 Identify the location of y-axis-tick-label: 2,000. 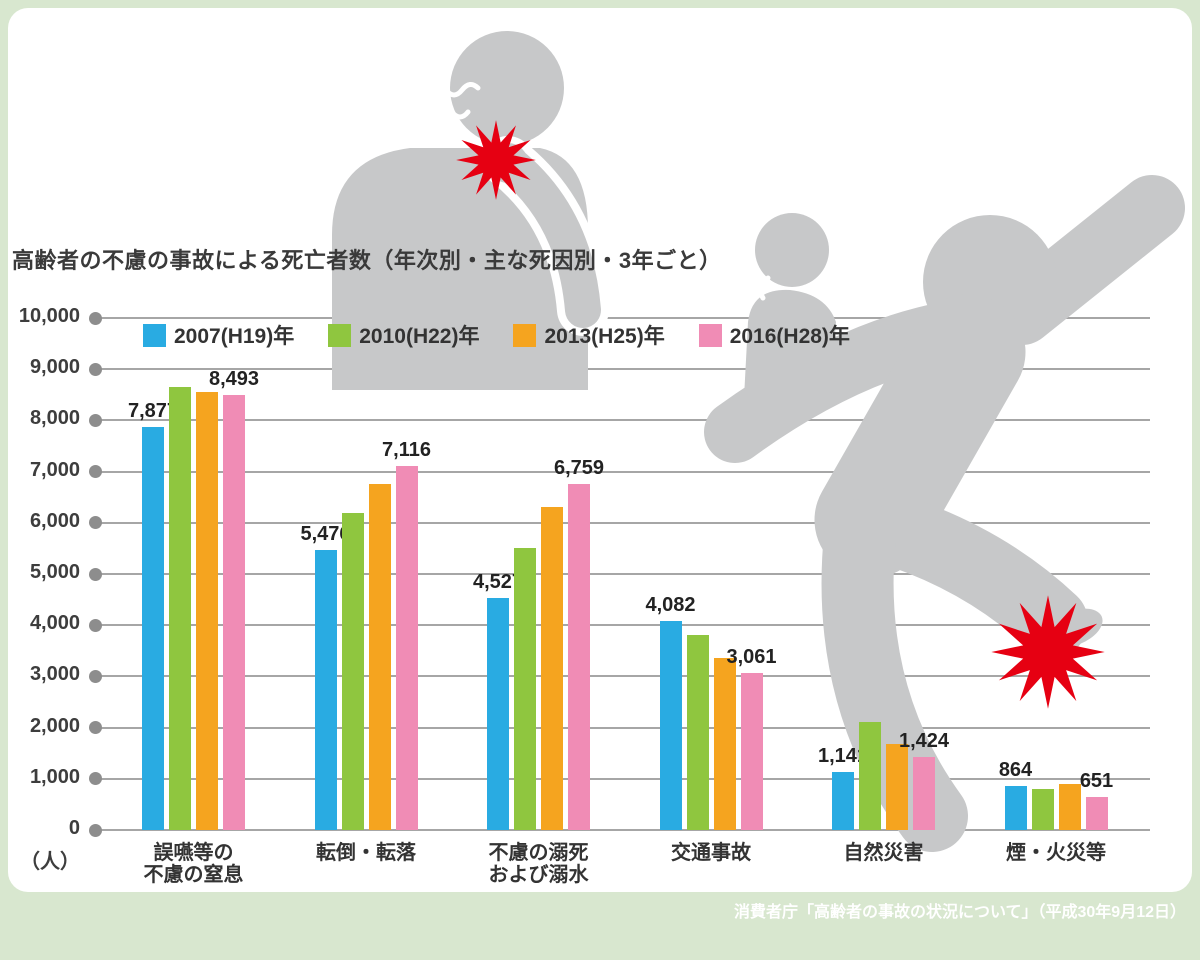
(54, 725).